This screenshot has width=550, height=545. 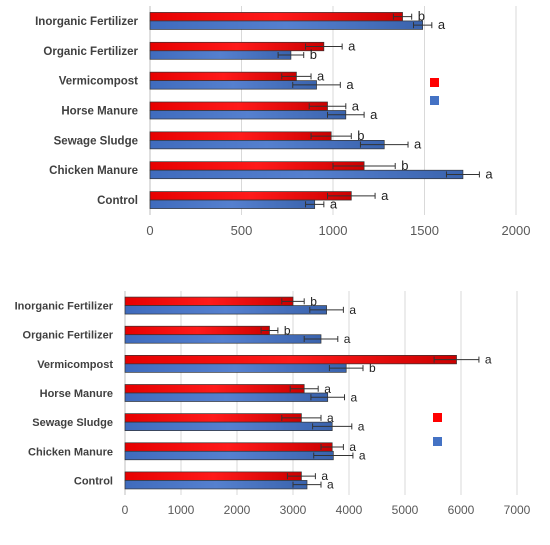 What do you see at coordinates (437, 441) in the screenshot?
I see `legend-no-biochar-swatch-b` at bounding box center [437, 441].